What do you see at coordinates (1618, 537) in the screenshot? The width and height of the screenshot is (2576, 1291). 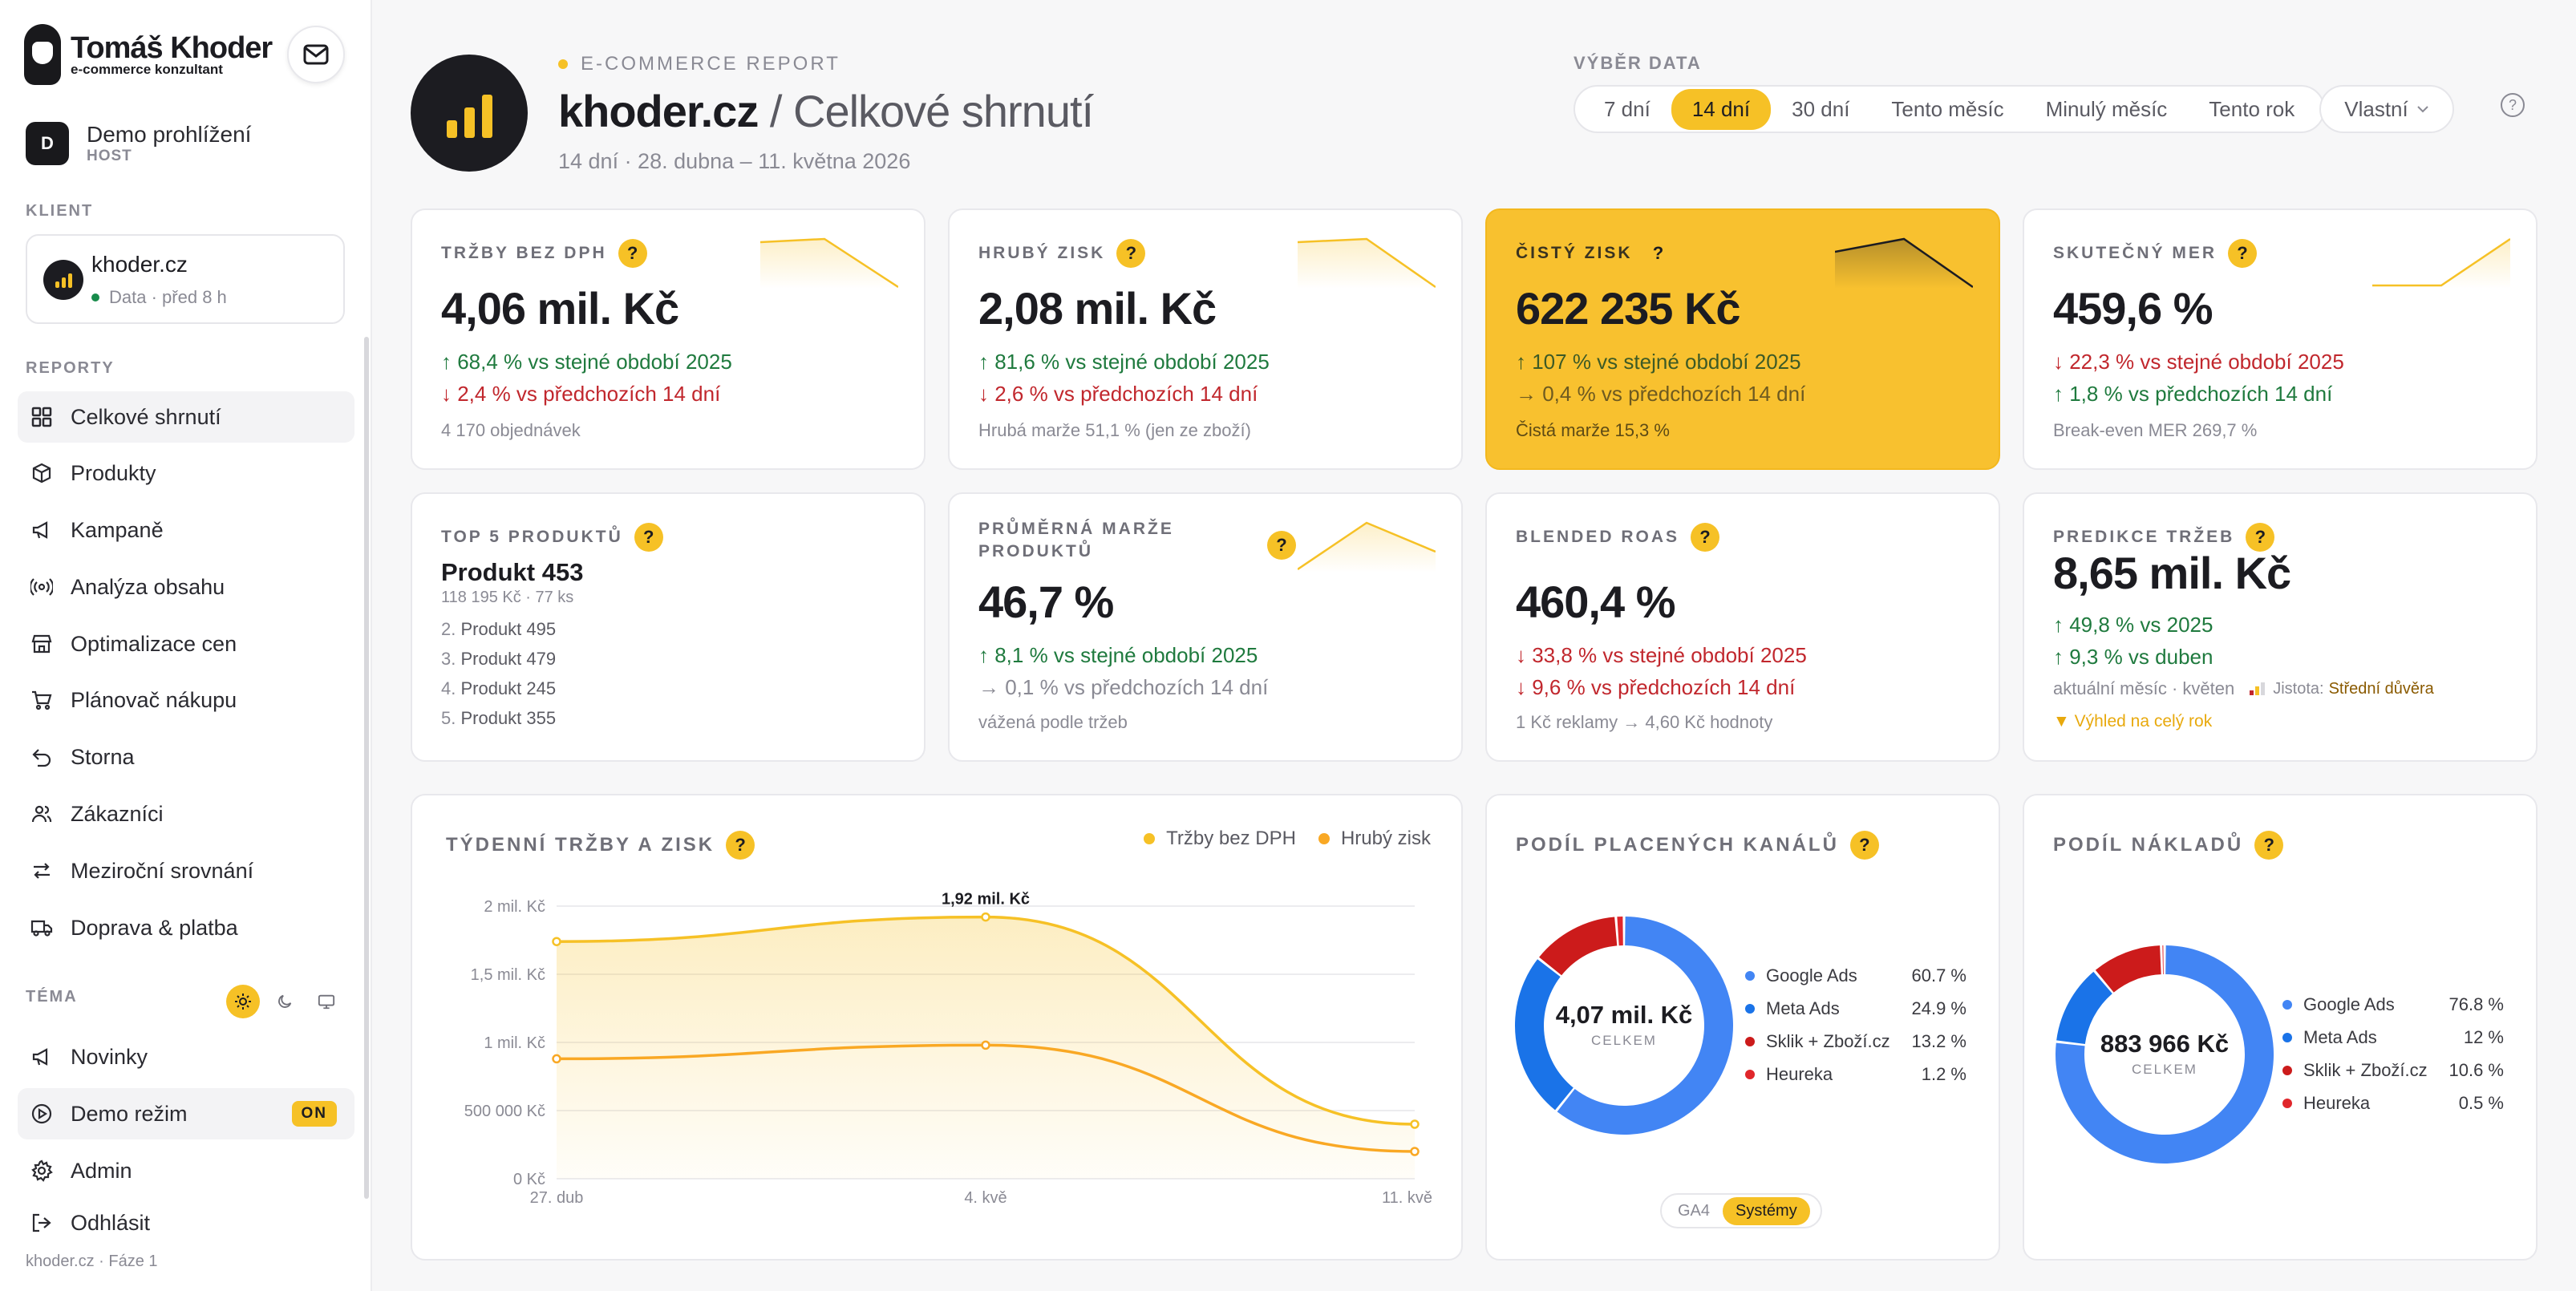 I see `kpi-label: BLENDED ROAS?` at bounding box center [1618, 537].